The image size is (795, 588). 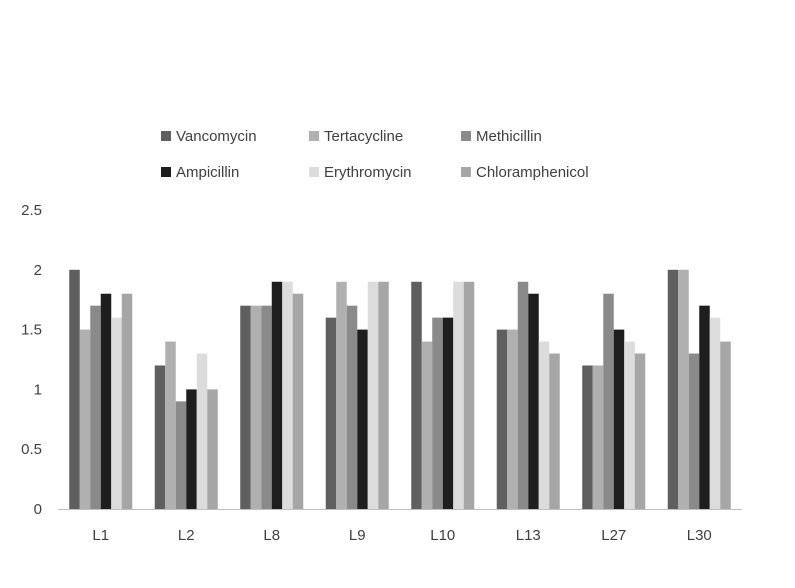 I want to click on y-axis: 0 0.5 1 1.5 2 2.5, so click(x=31, y=360).